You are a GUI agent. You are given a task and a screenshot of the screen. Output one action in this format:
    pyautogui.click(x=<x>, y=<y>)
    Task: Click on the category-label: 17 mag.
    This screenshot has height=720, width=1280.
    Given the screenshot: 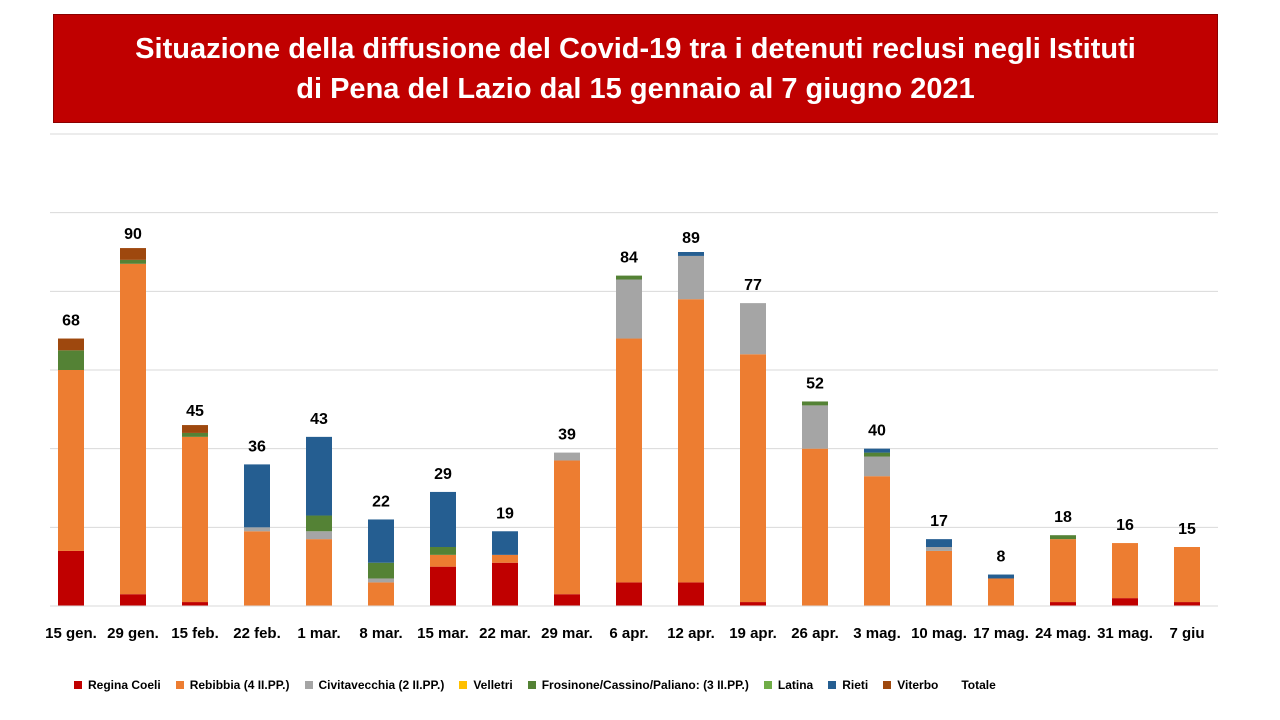 What is the action you would take?
    pyautogui.click(x=1001, y=633)
    